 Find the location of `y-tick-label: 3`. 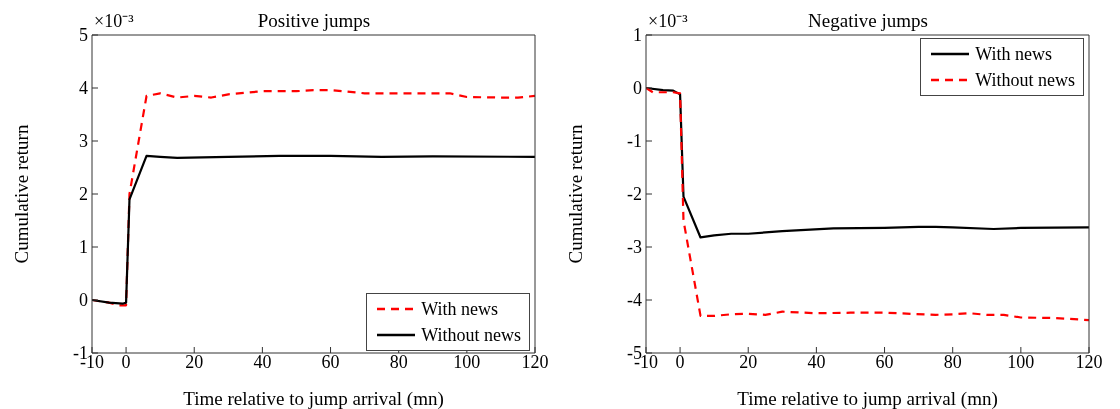

y-tick-label: 3 is located at coordinates (83, 141).